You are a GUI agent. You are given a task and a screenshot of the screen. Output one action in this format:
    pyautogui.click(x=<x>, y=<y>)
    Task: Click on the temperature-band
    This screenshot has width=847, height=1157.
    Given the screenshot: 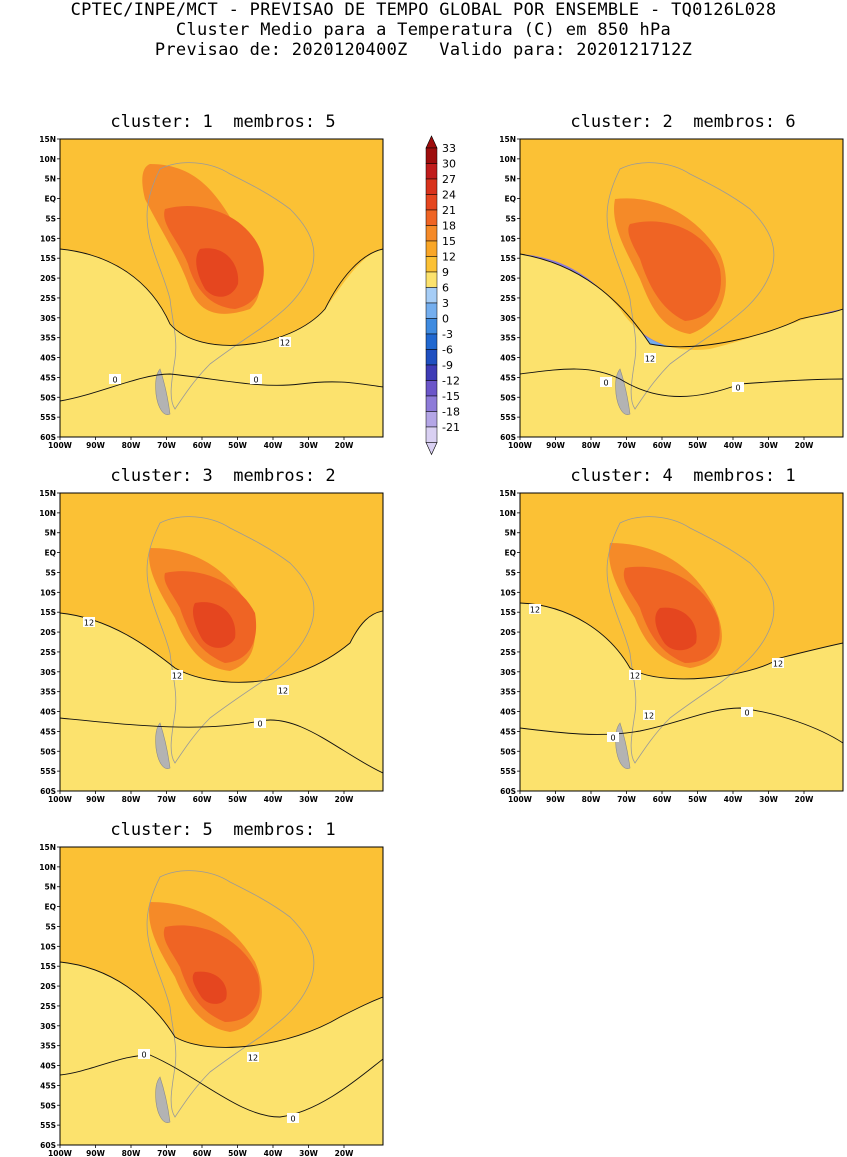 What is the action you would take?
    pyautogui.click(x=217, y=272)
    